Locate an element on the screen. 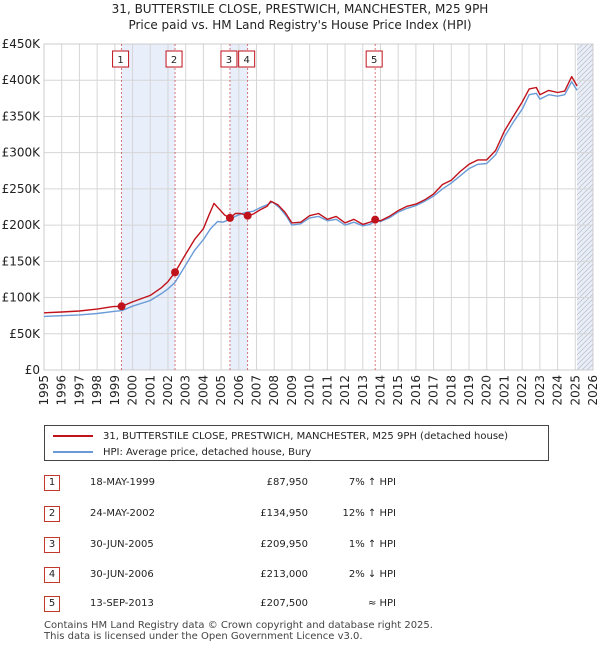 The width and height of the screenshot is (600, 650). sale-hpi-comparison: 1% ↑ HPI is located at coordinates (372, 544).